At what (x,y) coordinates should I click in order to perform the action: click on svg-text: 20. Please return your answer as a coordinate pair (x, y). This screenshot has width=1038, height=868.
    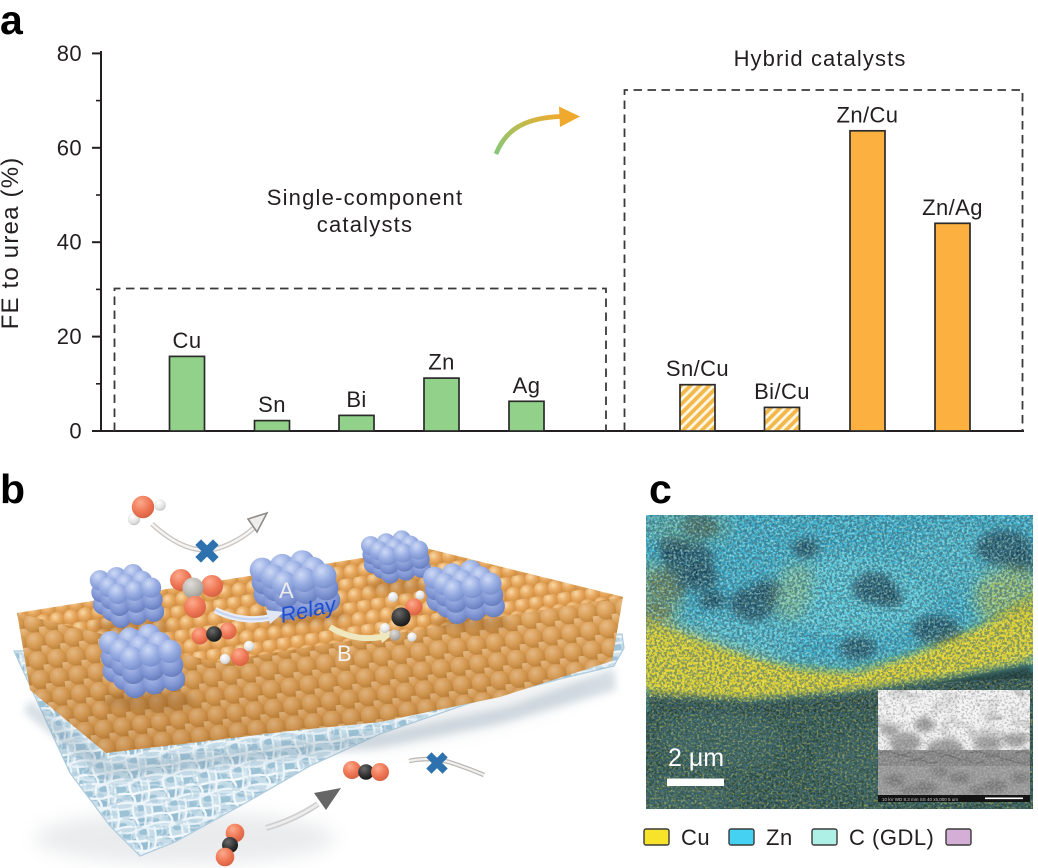
    Looking at the image, I should click on (69, 336).